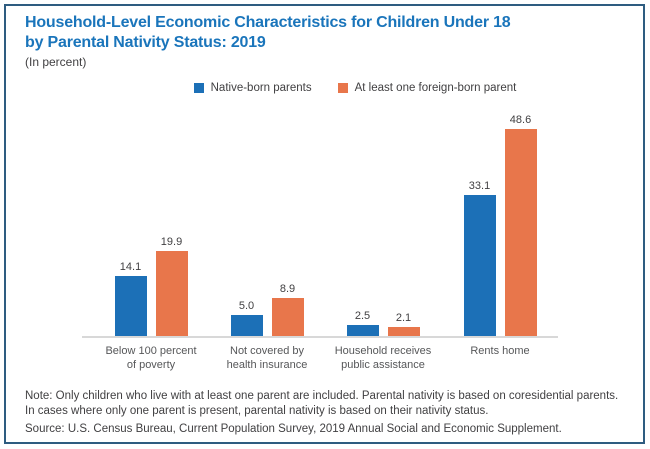 This screenshot has width=650, height=449. I want to click on legend-item-foreign-born: At least one foreign-born parent, so click(427, 88).